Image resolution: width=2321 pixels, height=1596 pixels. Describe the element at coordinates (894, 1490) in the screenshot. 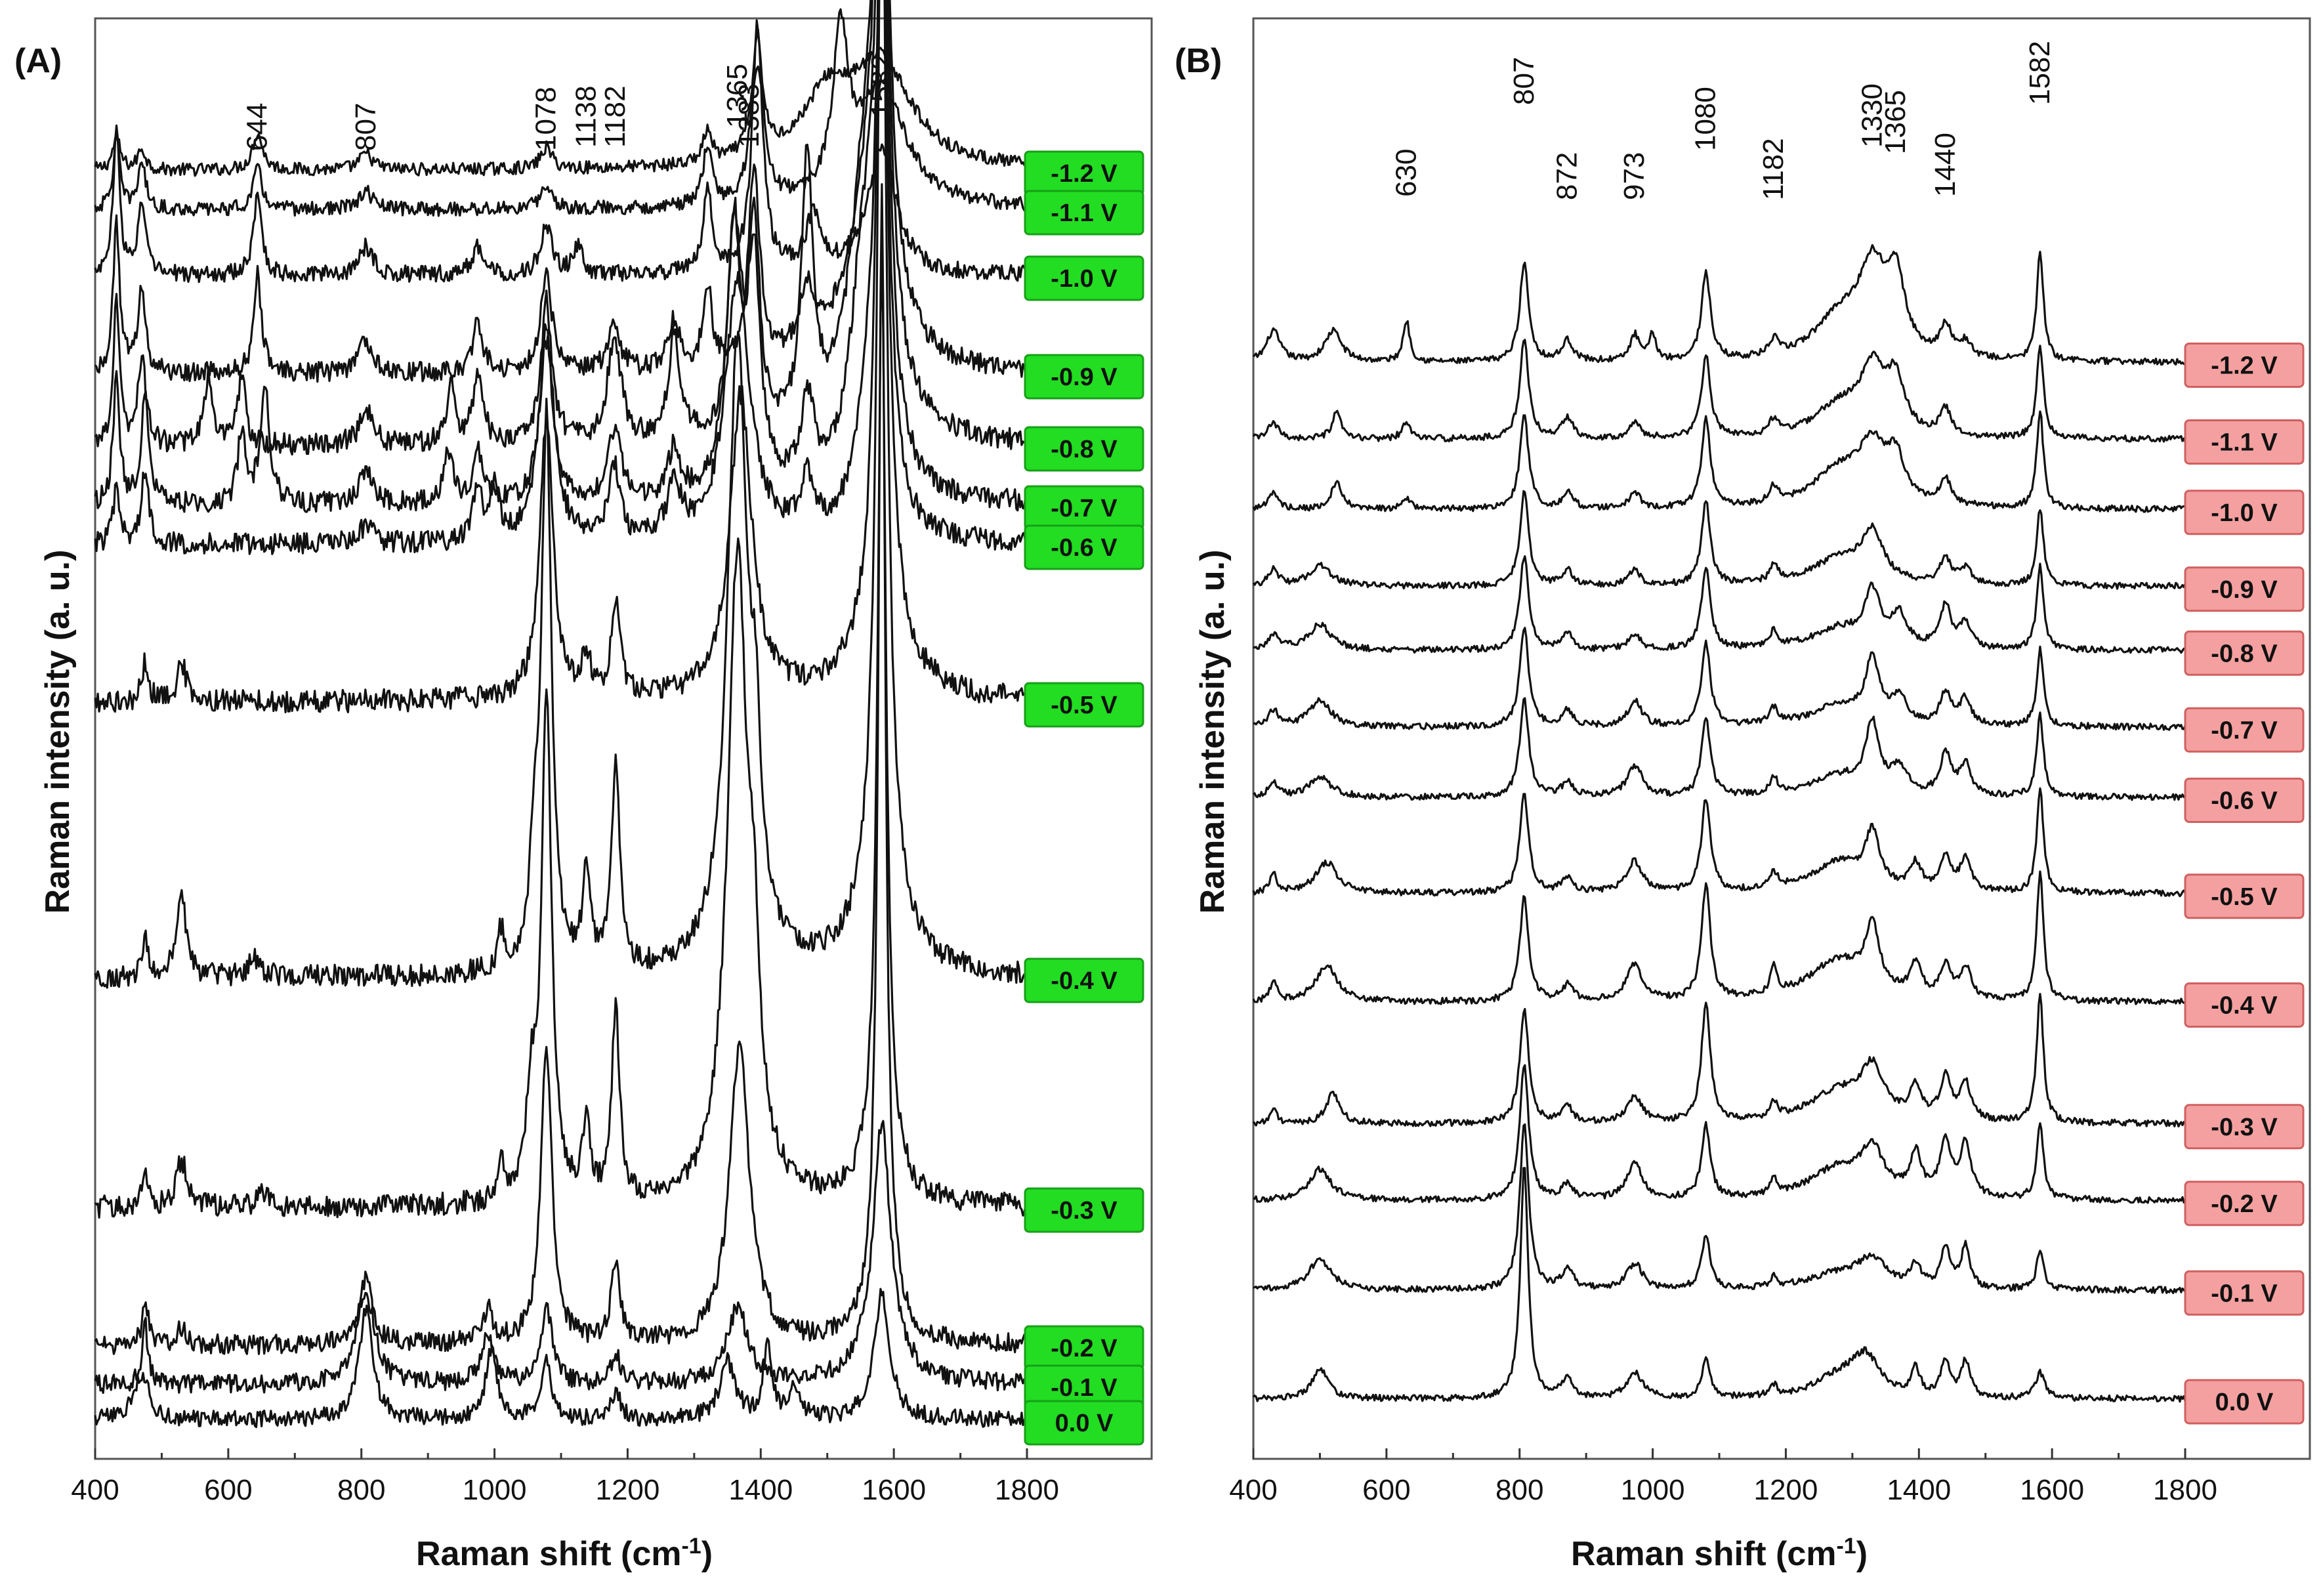

I see `x-tick-label: 1600` at that location.